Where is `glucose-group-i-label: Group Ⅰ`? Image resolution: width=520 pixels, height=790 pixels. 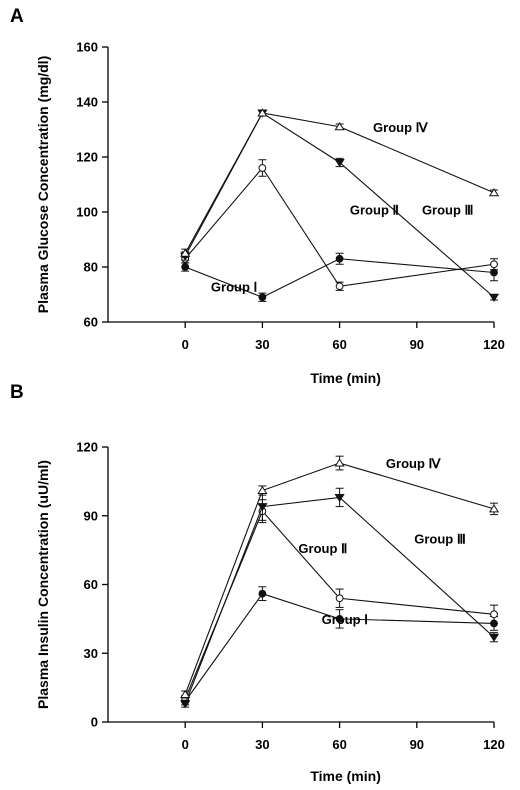 glucose-group-i-label: Group Ⅰ is located at coordinates (234, 286).